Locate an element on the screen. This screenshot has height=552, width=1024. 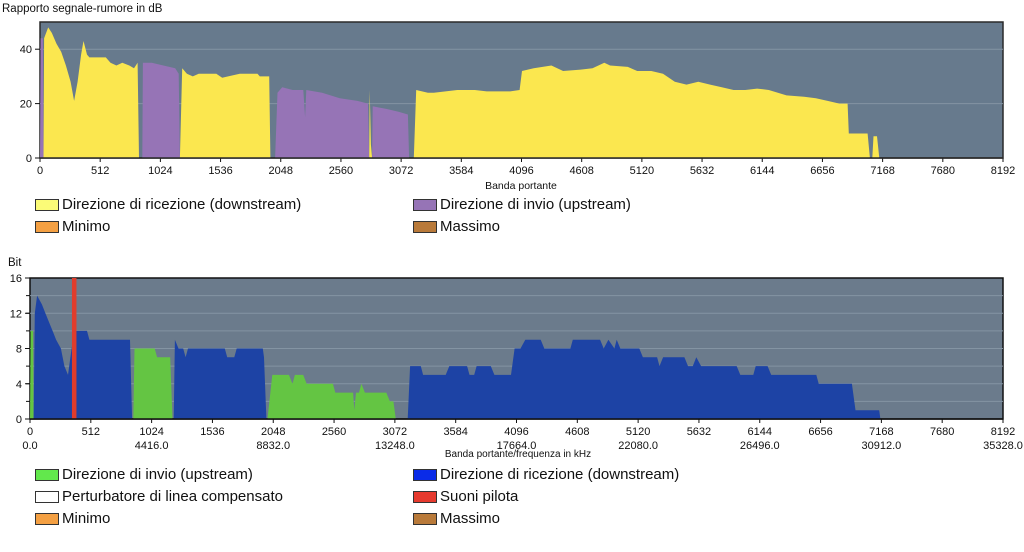
x-tick-label-khz: 8832.0 is located at coordinates (273, 446).